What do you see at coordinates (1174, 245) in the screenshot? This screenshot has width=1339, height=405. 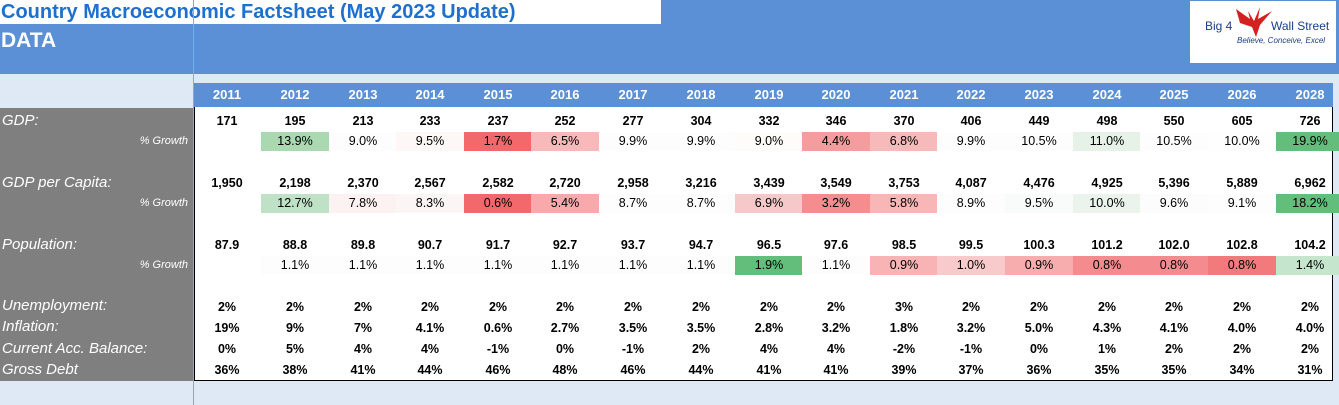 I see `cell-population: 102.0` at bounding box center [1174, 245].